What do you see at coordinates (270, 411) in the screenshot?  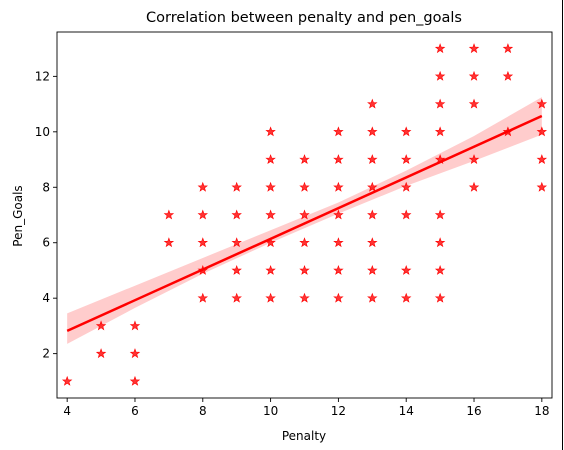 I see `x-tick-label: 10` at bounding box center [270, 411].